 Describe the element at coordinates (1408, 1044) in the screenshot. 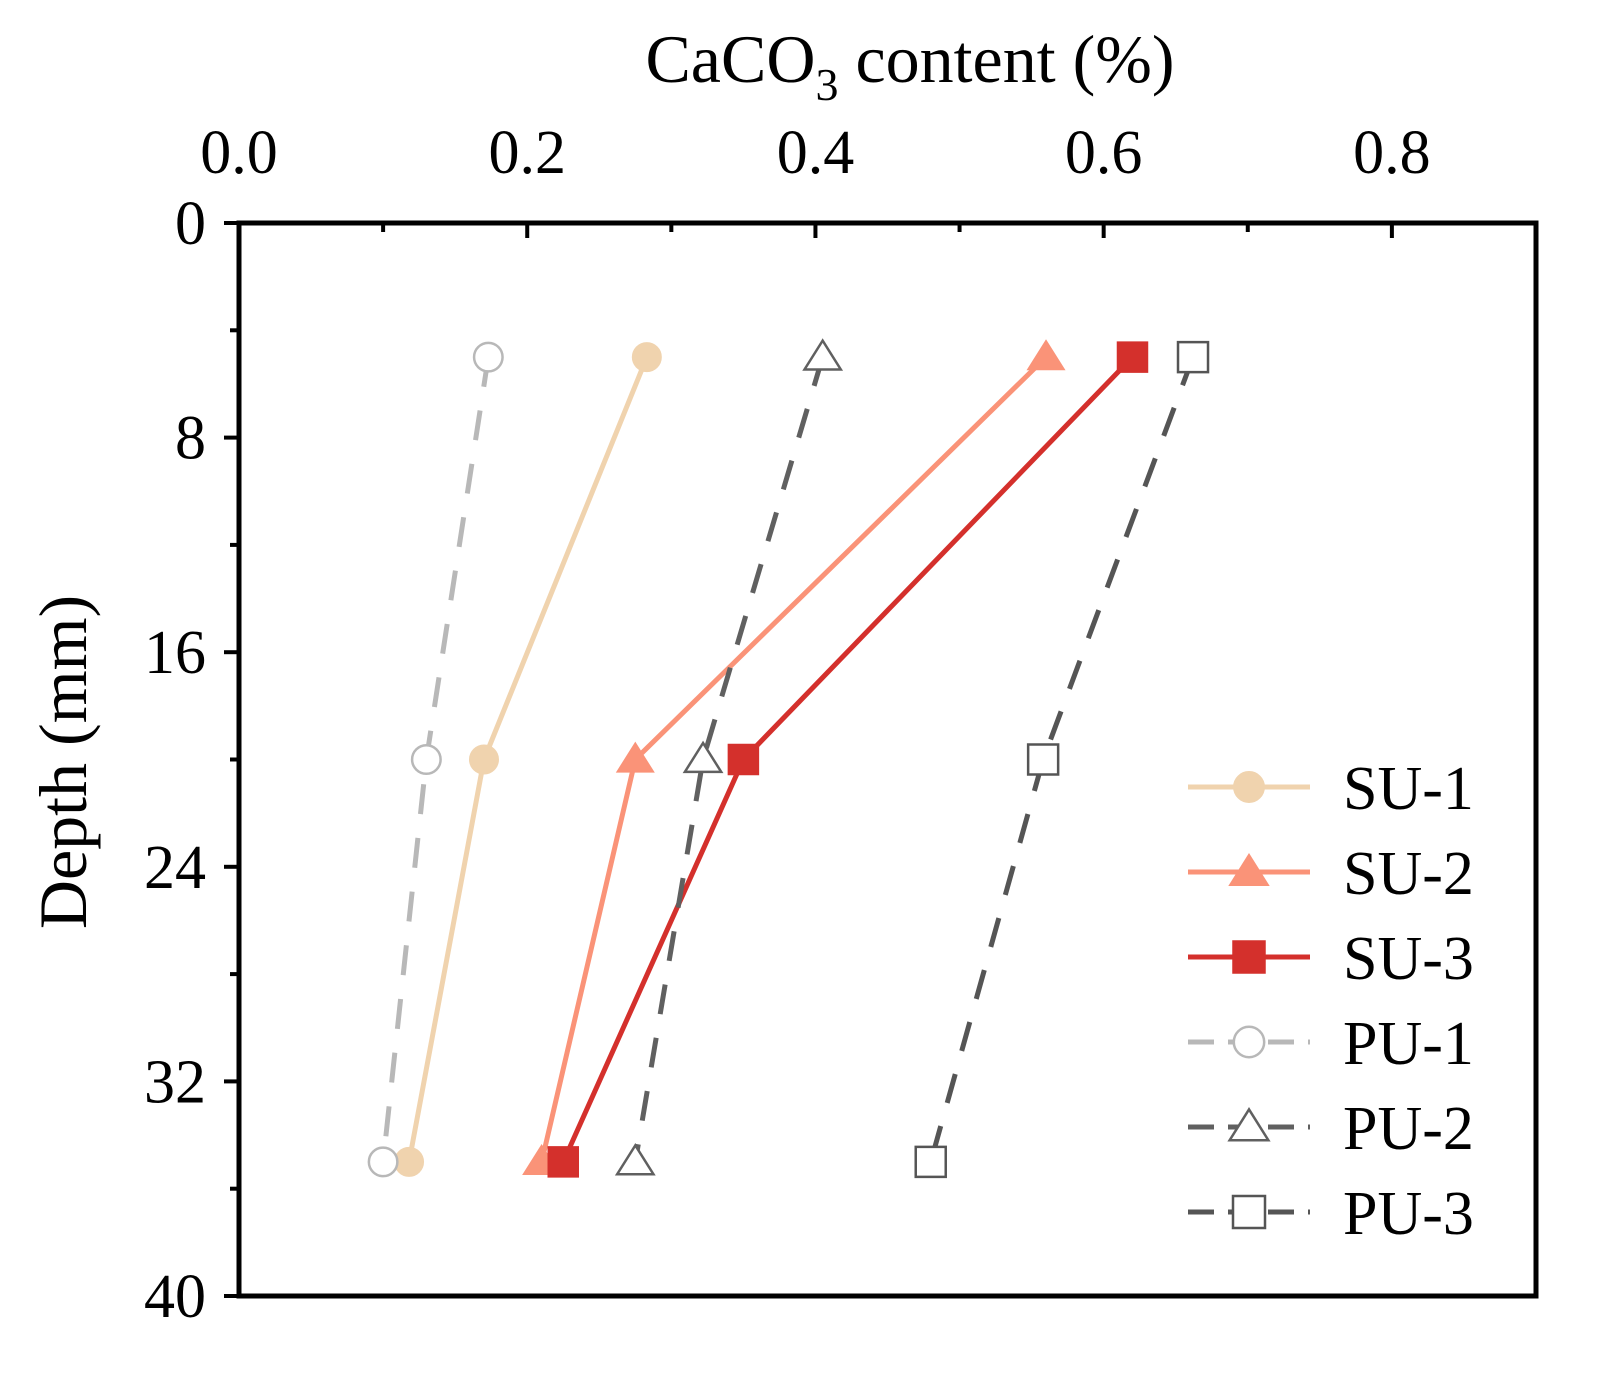

I see `legend-label: PU-1` at that location.